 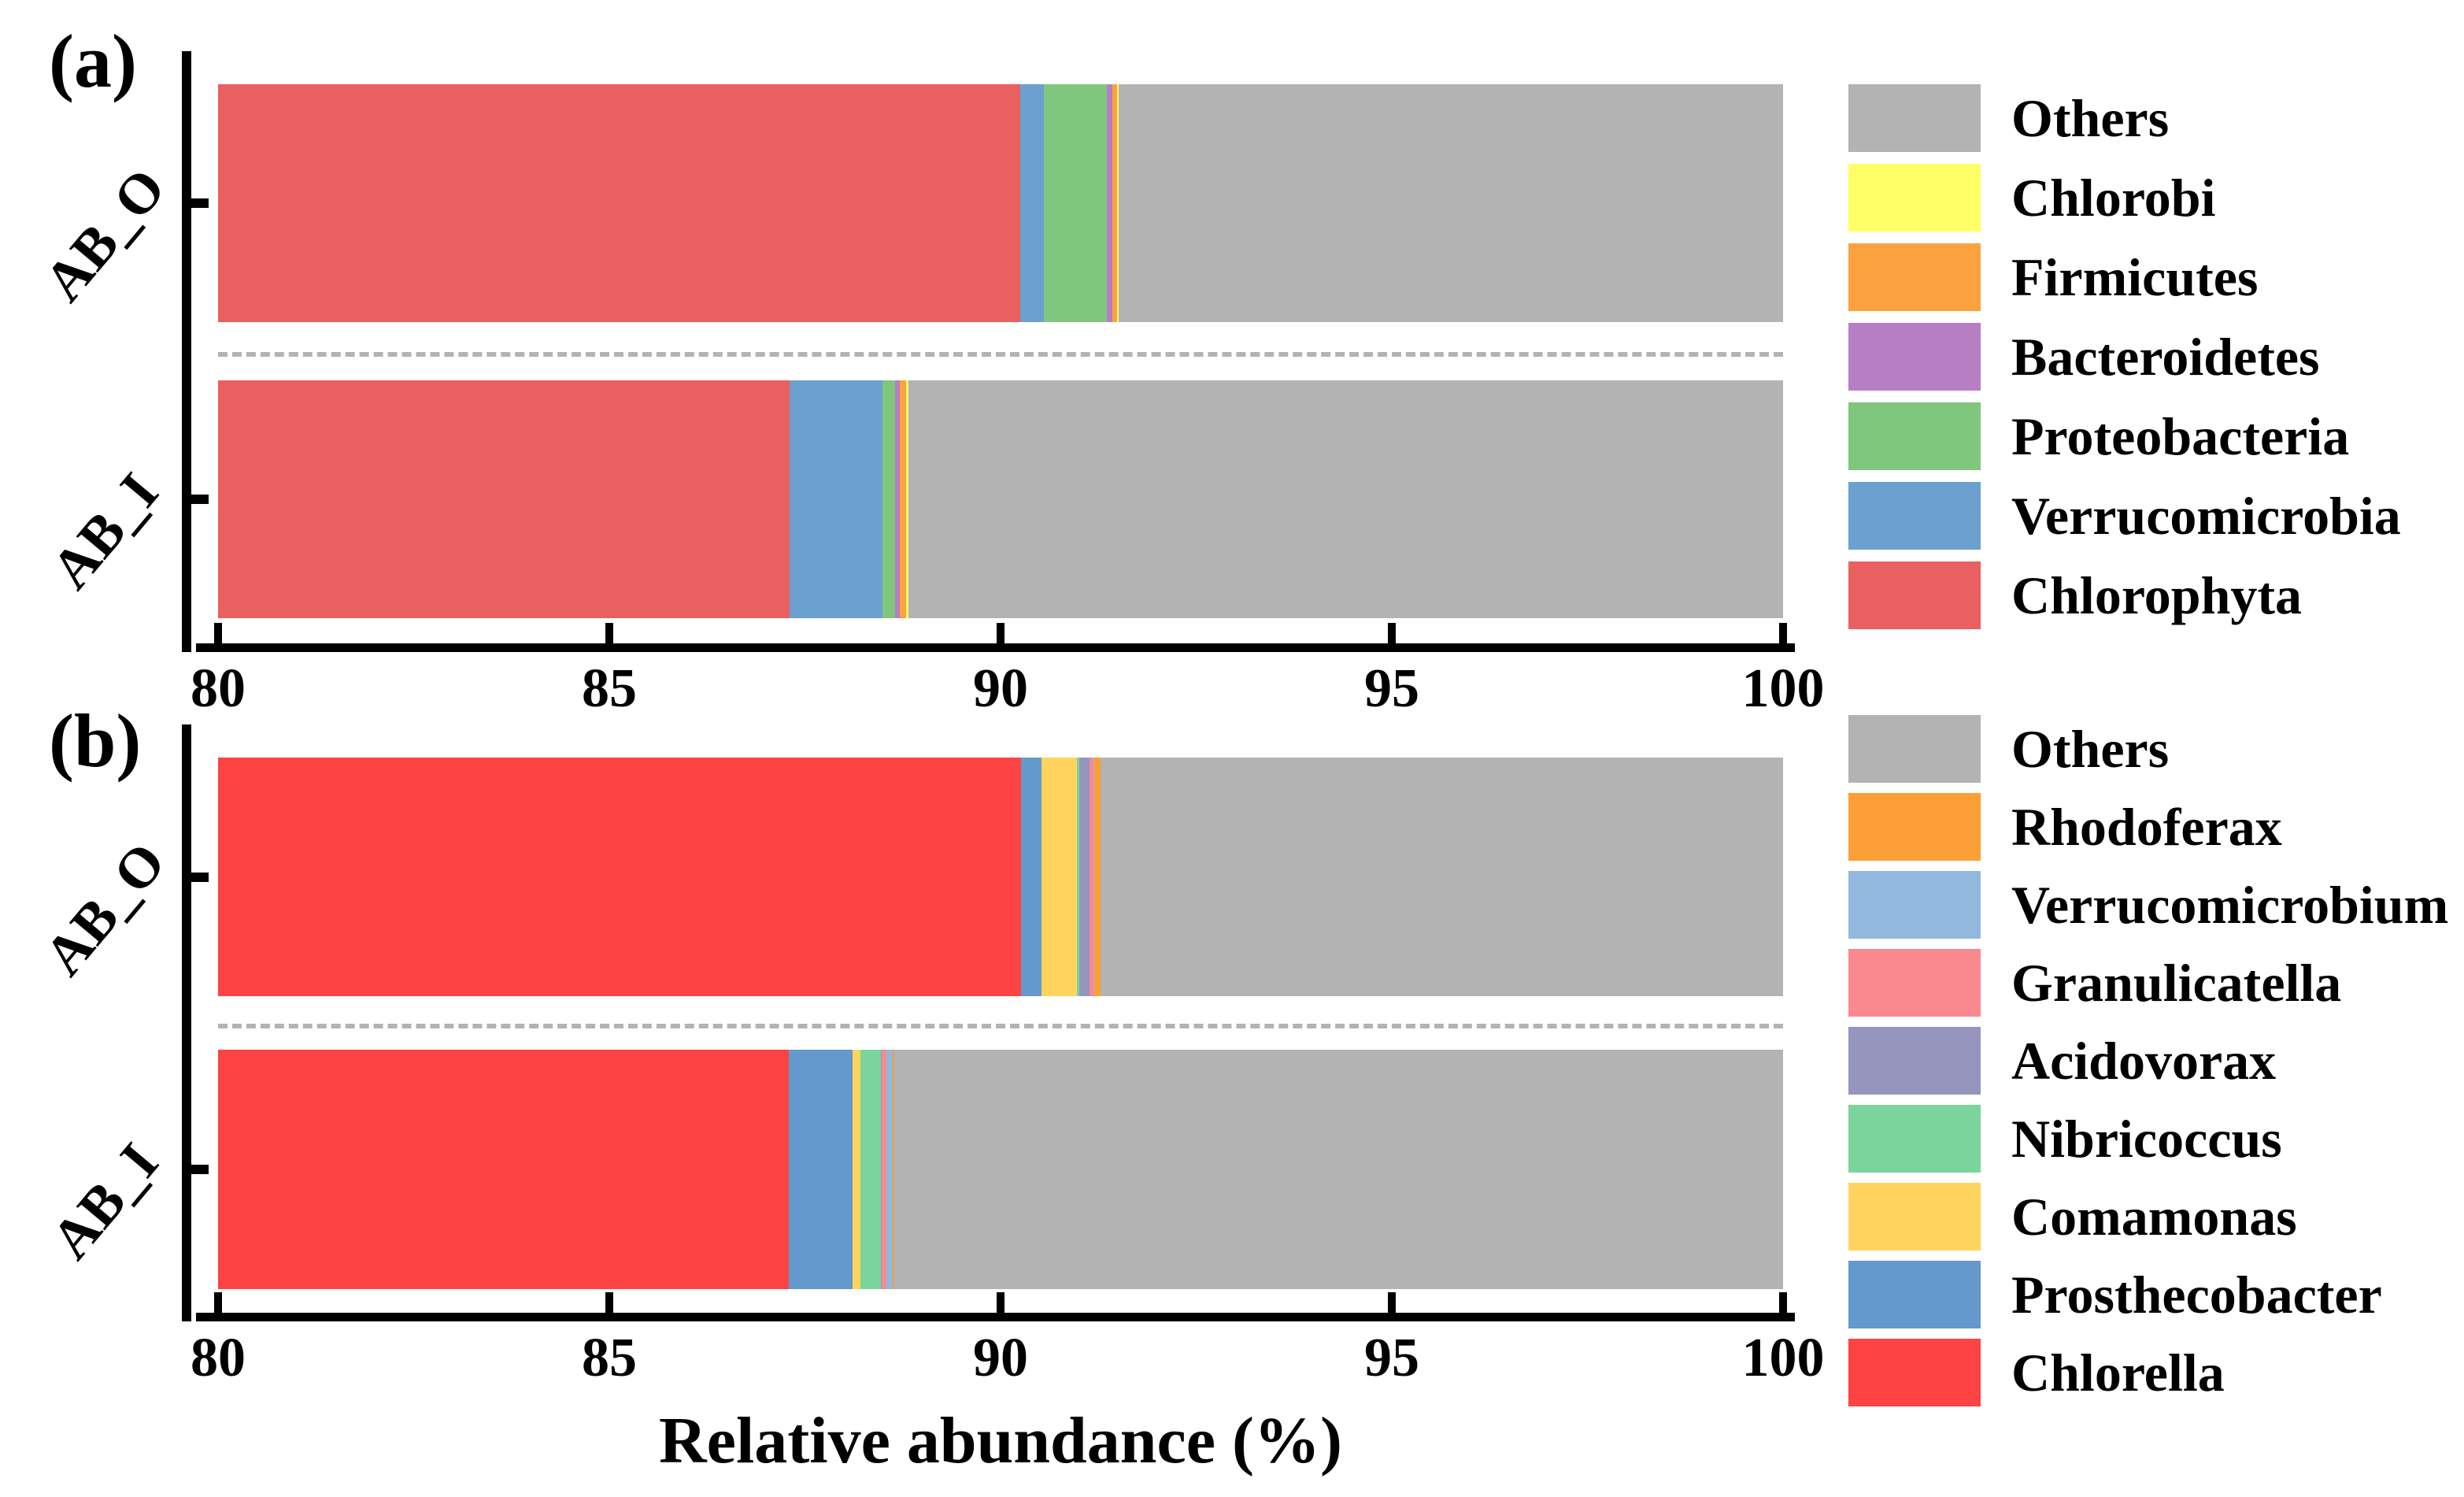 What do you see at coordinates (1001, 1440) in the screenshot?
I see `x-axis-title: Relative abundance (%)` at bounding box center [1001, 1440].